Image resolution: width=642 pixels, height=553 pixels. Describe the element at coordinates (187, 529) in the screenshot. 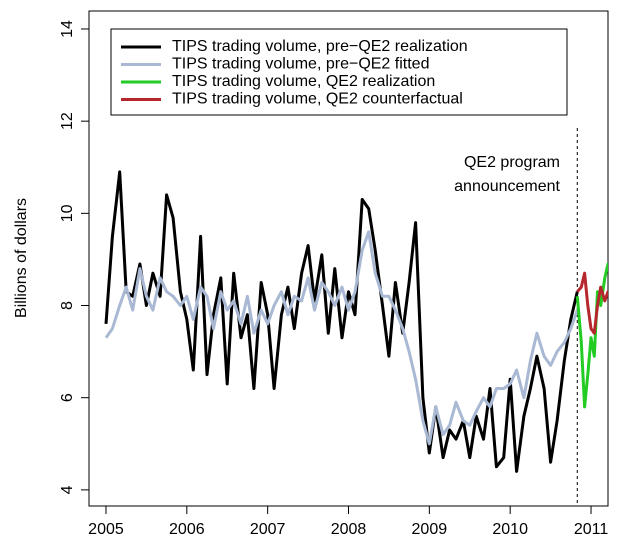

I see `x-tick-label: 2006` at that location.